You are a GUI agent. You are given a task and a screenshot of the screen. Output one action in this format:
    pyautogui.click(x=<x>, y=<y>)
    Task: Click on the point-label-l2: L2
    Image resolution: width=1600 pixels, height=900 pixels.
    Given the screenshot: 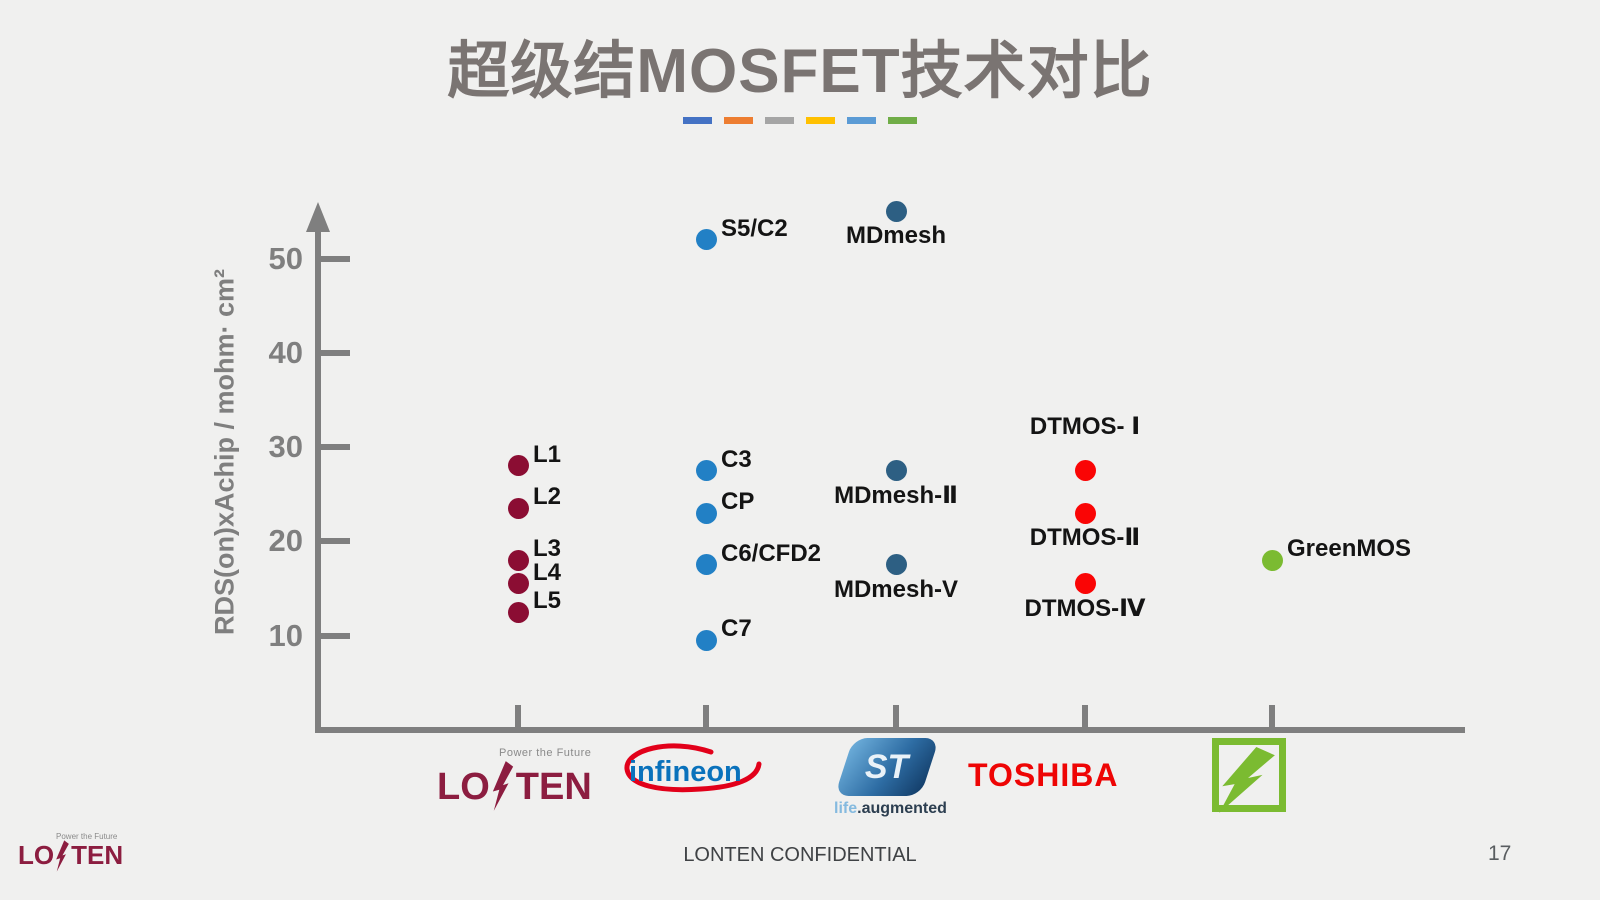 What is the action you would take?
    pyautogui.click(x=547, y=497)
    